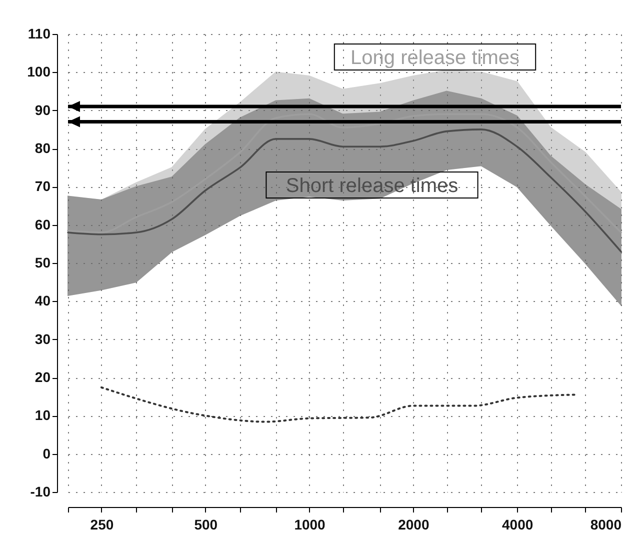 This screenshot has width=633, height=537. Describe the element at coordinates (42, 338) in the screenshot. I see `y-tick-label: 30` at that location.